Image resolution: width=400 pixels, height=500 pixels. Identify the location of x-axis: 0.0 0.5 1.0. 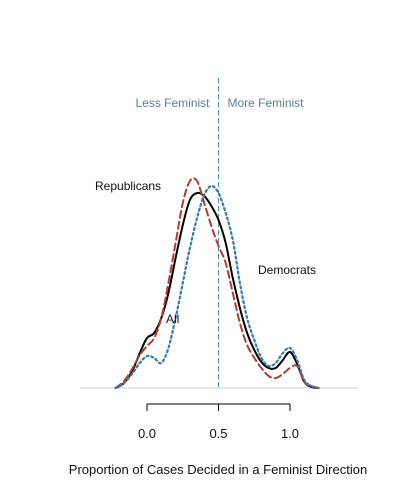
(218, 422).